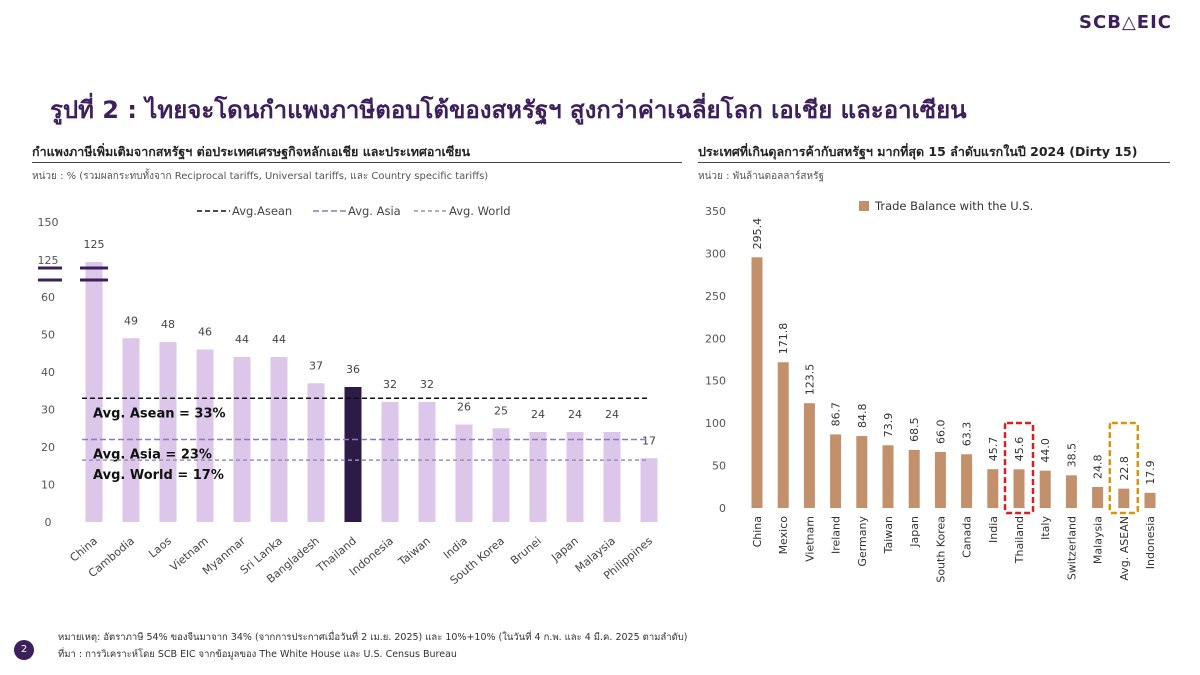 This screenshot has height=675, width=1200. Describe the element at coordinates (316, 365) in the screenshot. I see `bar-value-label: 37` at that location.